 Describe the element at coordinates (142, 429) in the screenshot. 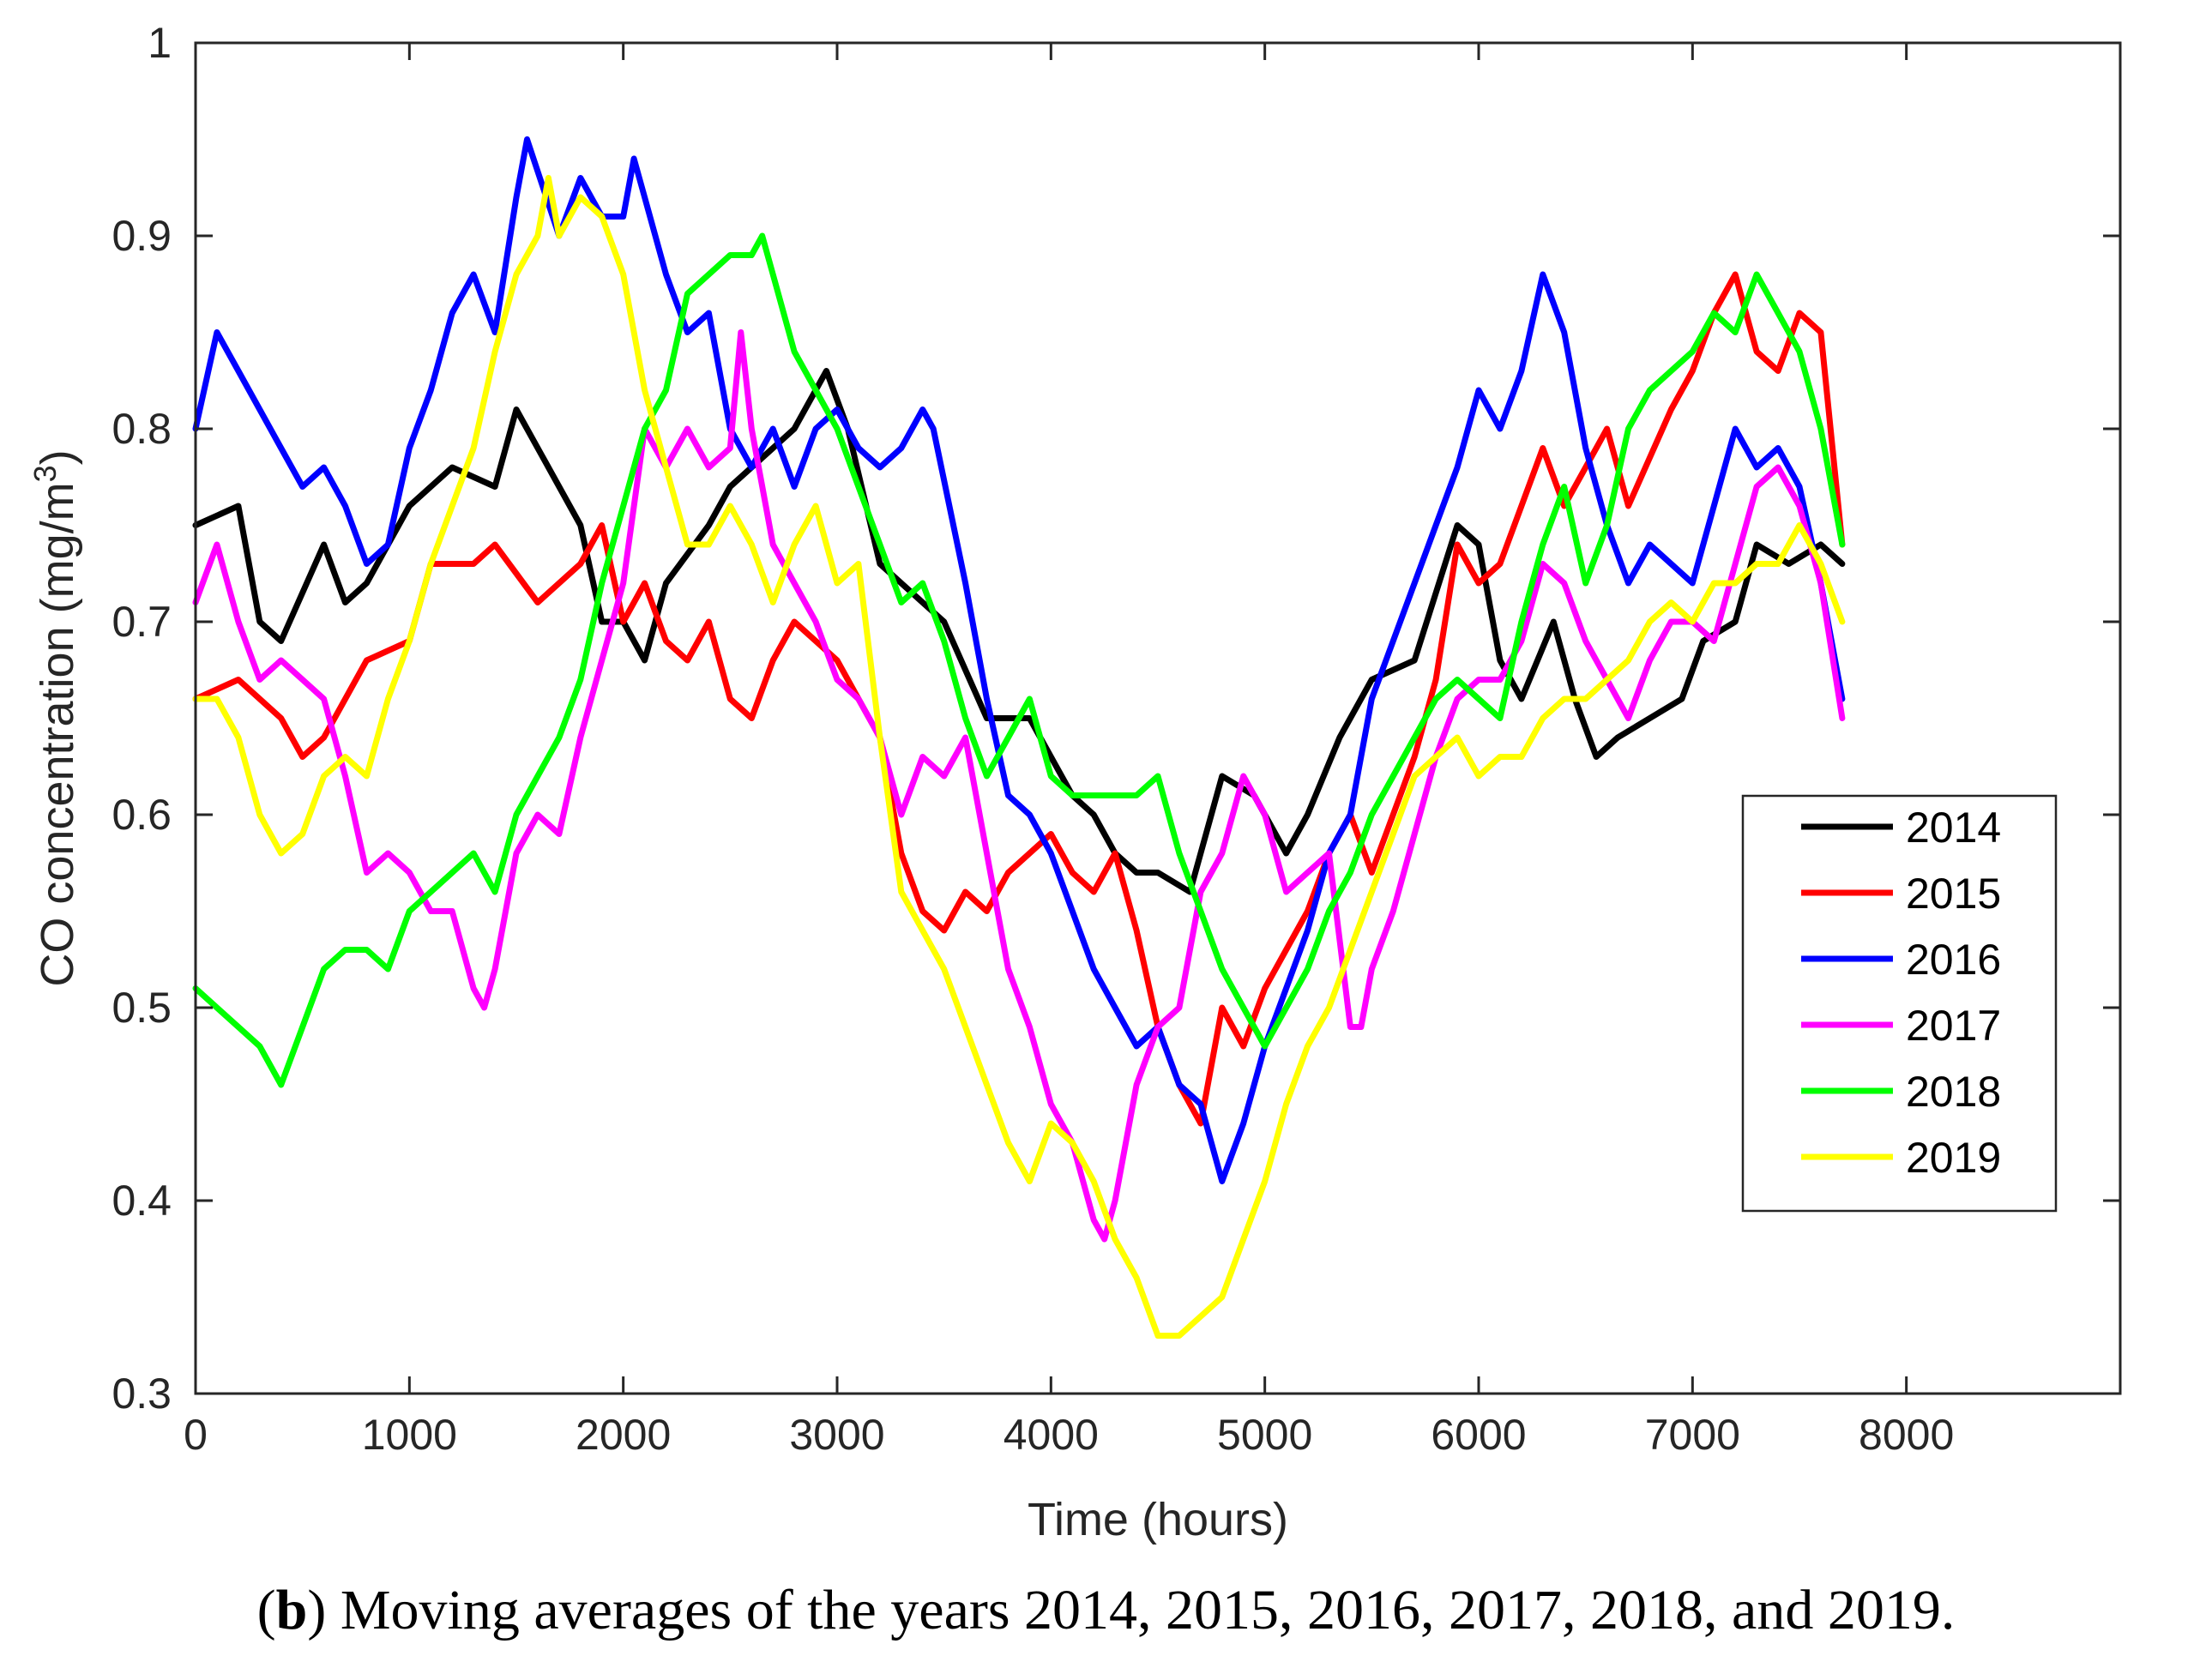

I see `y-tick-label: 0.8` at that location.